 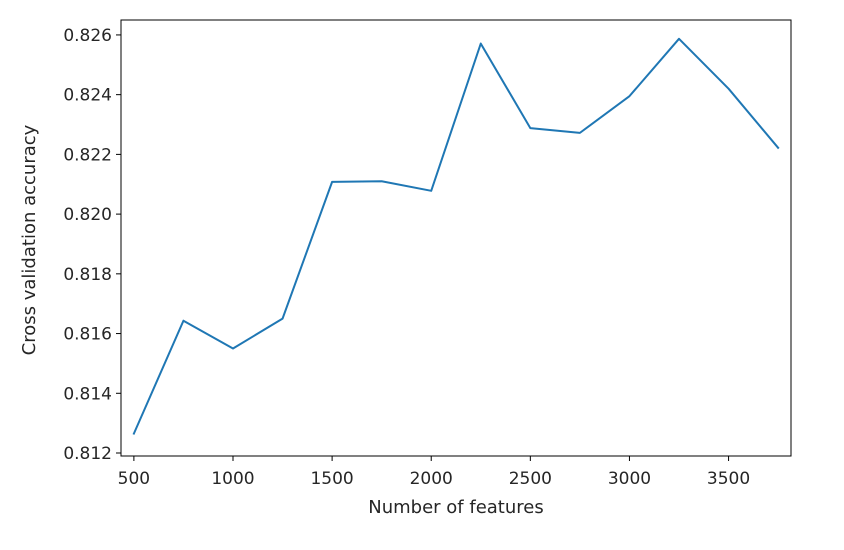 I want to click on x-tick-label: 500, so click(x=134, y=479).